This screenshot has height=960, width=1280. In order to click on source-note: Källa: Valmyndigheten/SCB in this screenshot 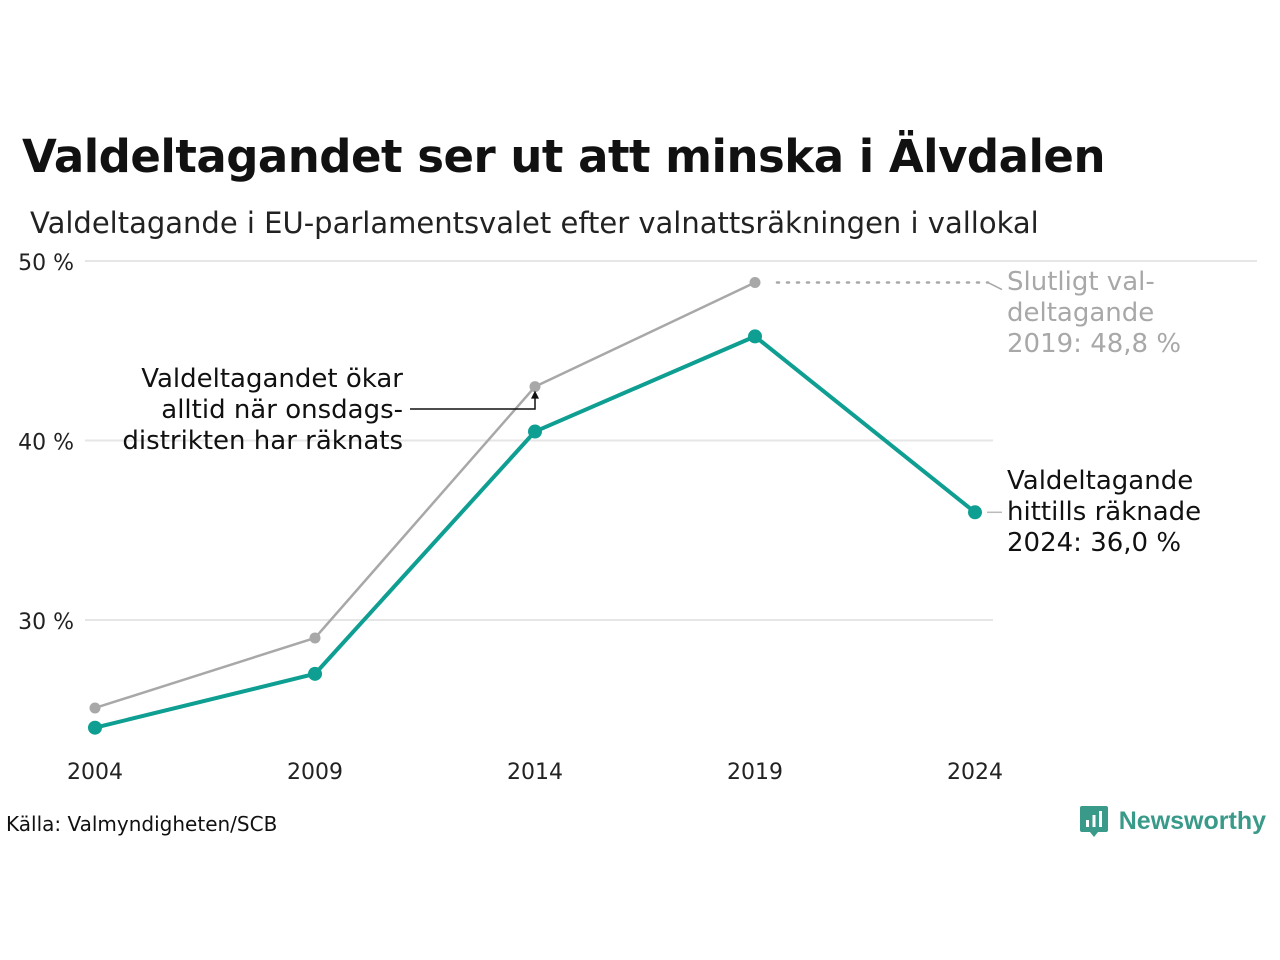, I will do `click(142, 824)`.